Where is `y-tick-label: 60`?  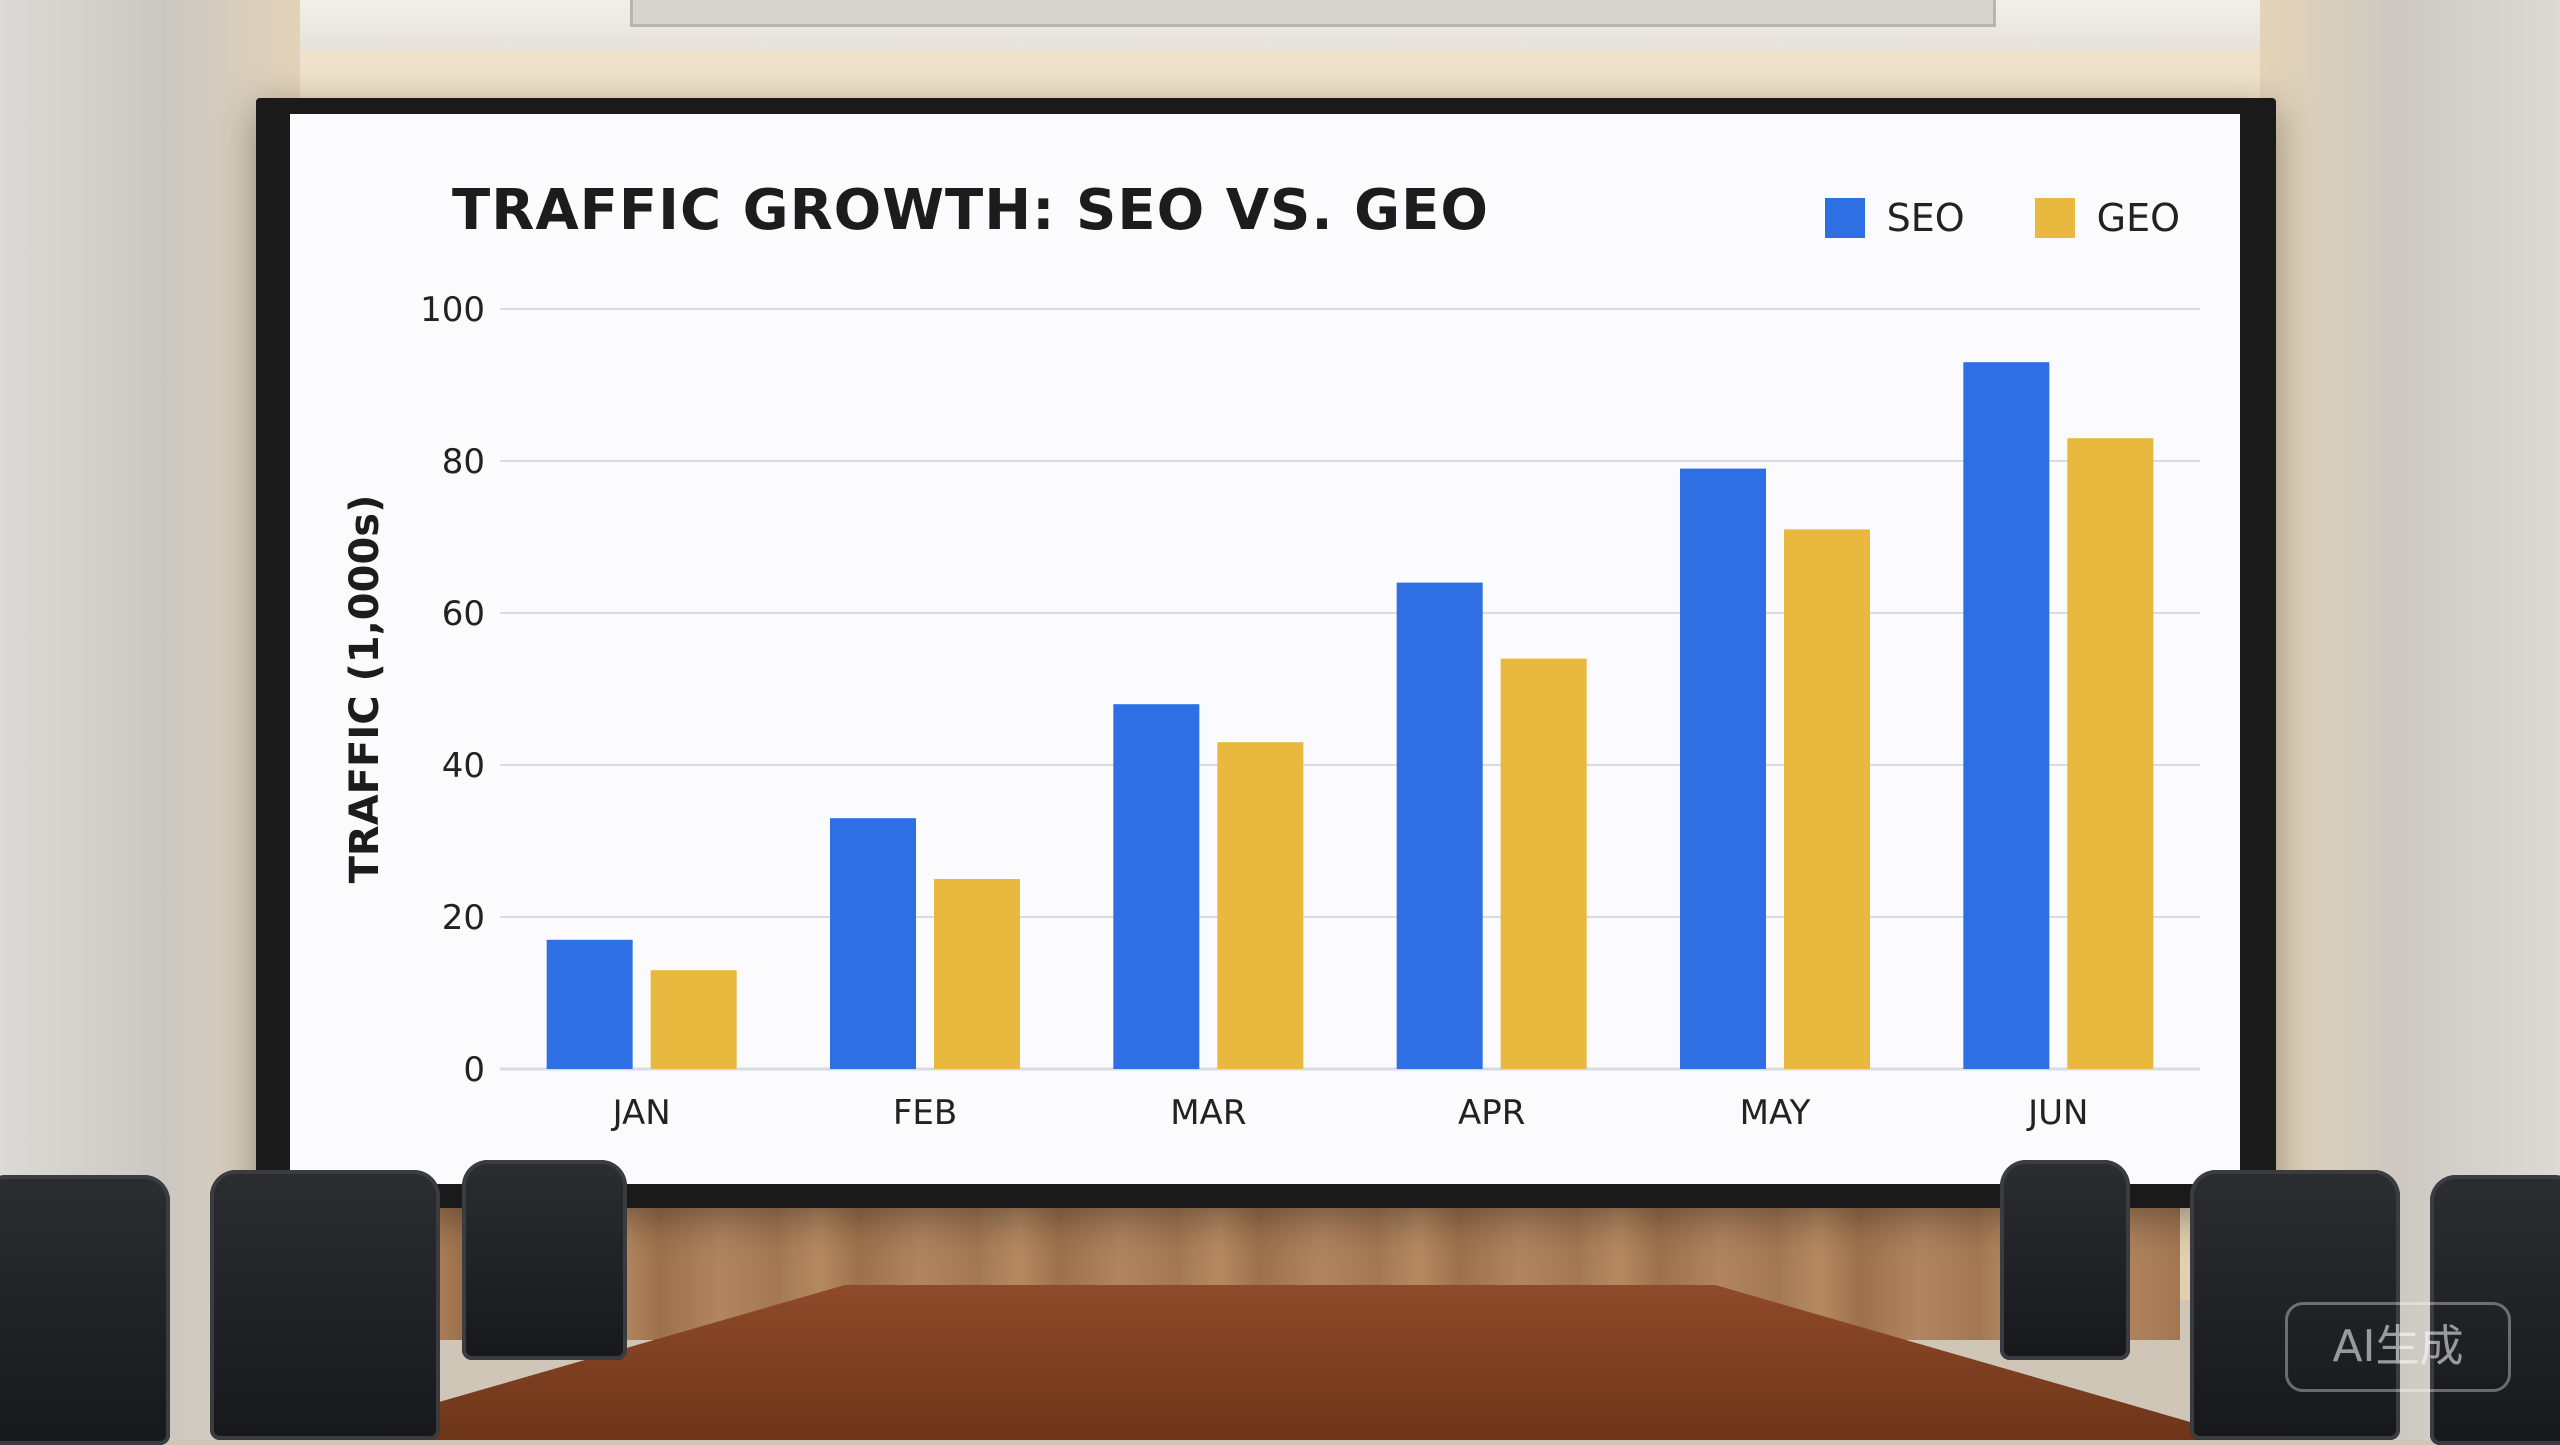
y-tick-label: 60 is located at coordinates (463, 614).